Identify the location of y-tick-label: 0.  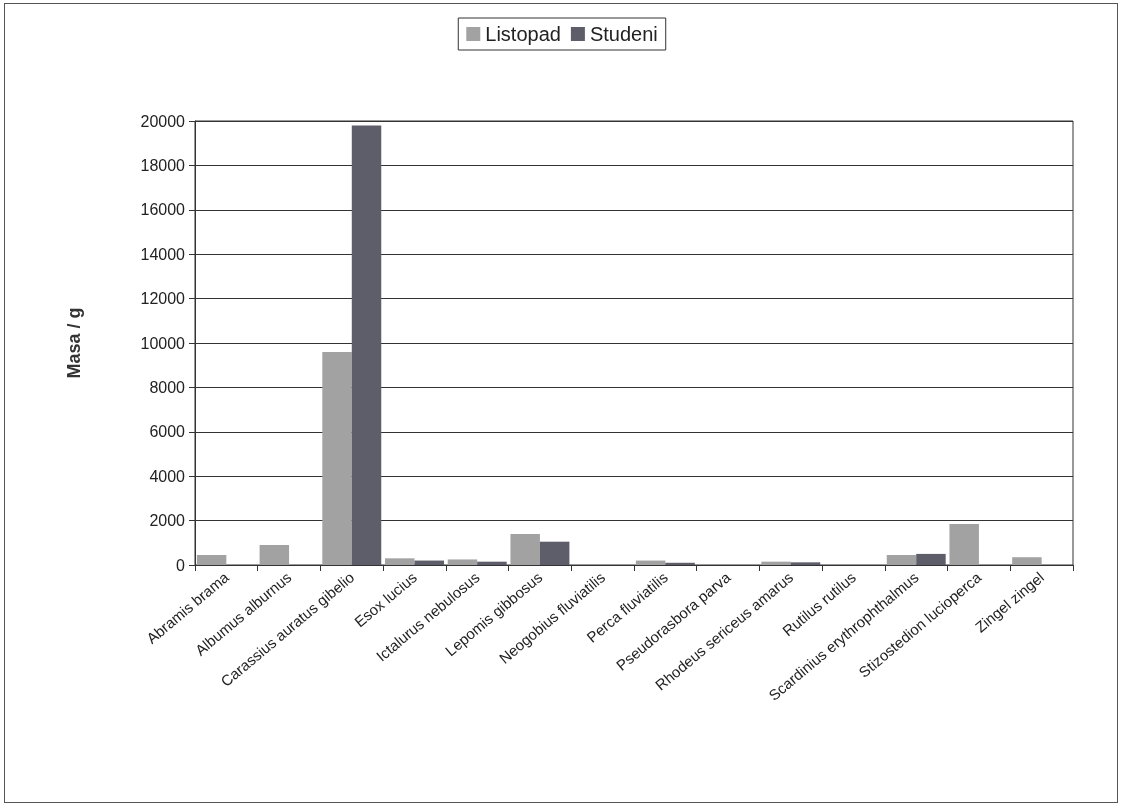
(181, 565).